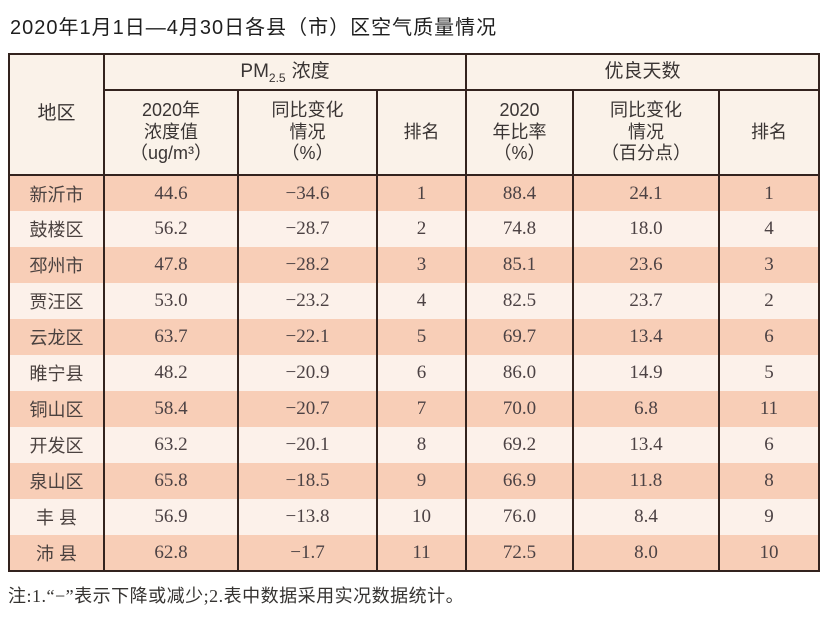 This screenshot has height=620, width=825. What do you see at coordinates (414, 229) in the screenshot?
I see `table-row: 鼓楼区 56.2 −28.7 2 74.8 18.0 4` at bounding box center [414, 229].